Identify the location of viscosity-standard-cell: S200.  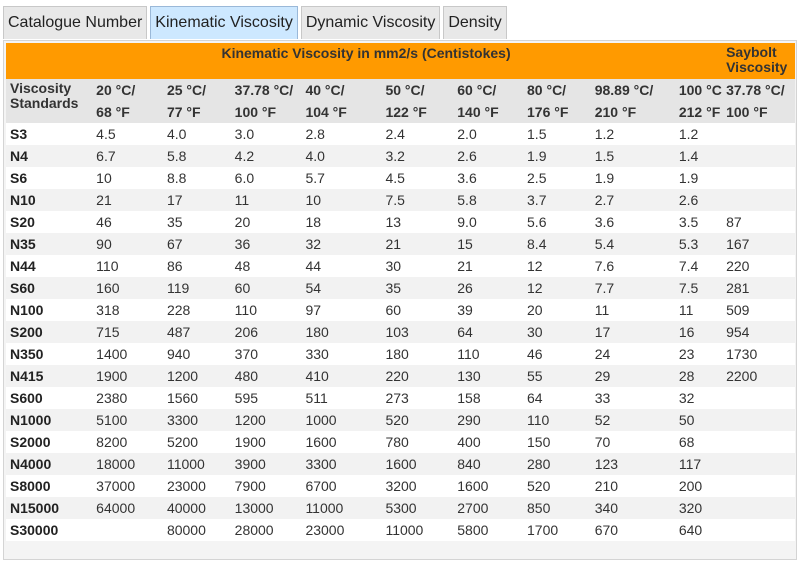
(49, 332).